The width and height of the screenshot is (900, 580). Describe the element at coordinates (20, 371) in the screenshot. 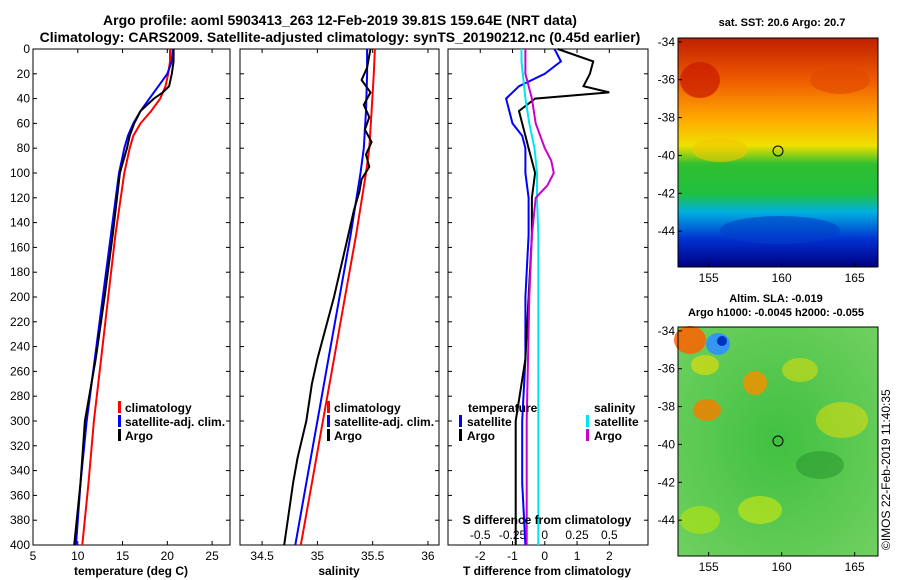

I see `depth-tick-label: 260` at that location.